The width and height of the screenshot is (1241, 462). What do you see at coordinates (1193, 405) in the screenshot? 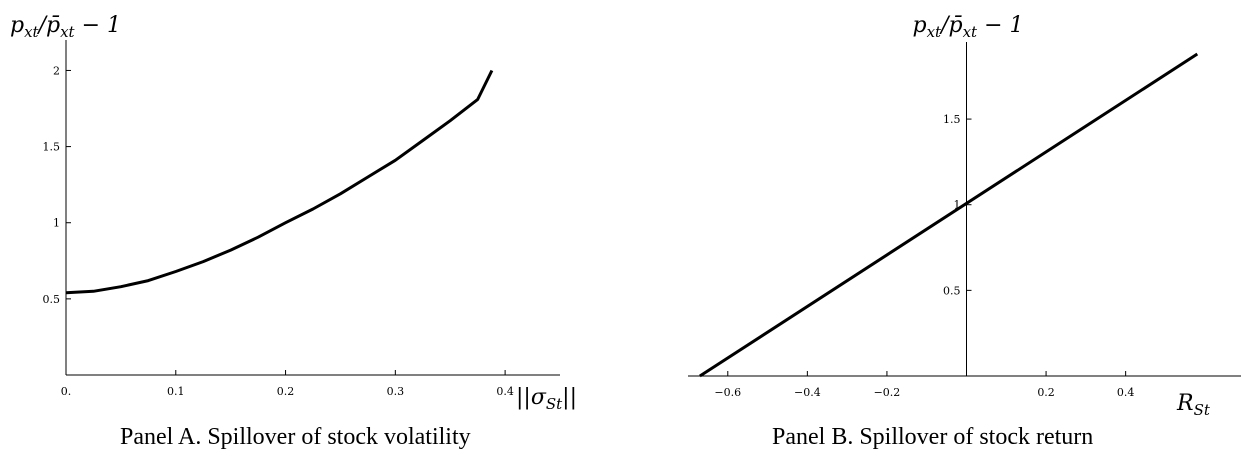
I see `x-axis-label: RSt` at bounding box center [1193, 405].